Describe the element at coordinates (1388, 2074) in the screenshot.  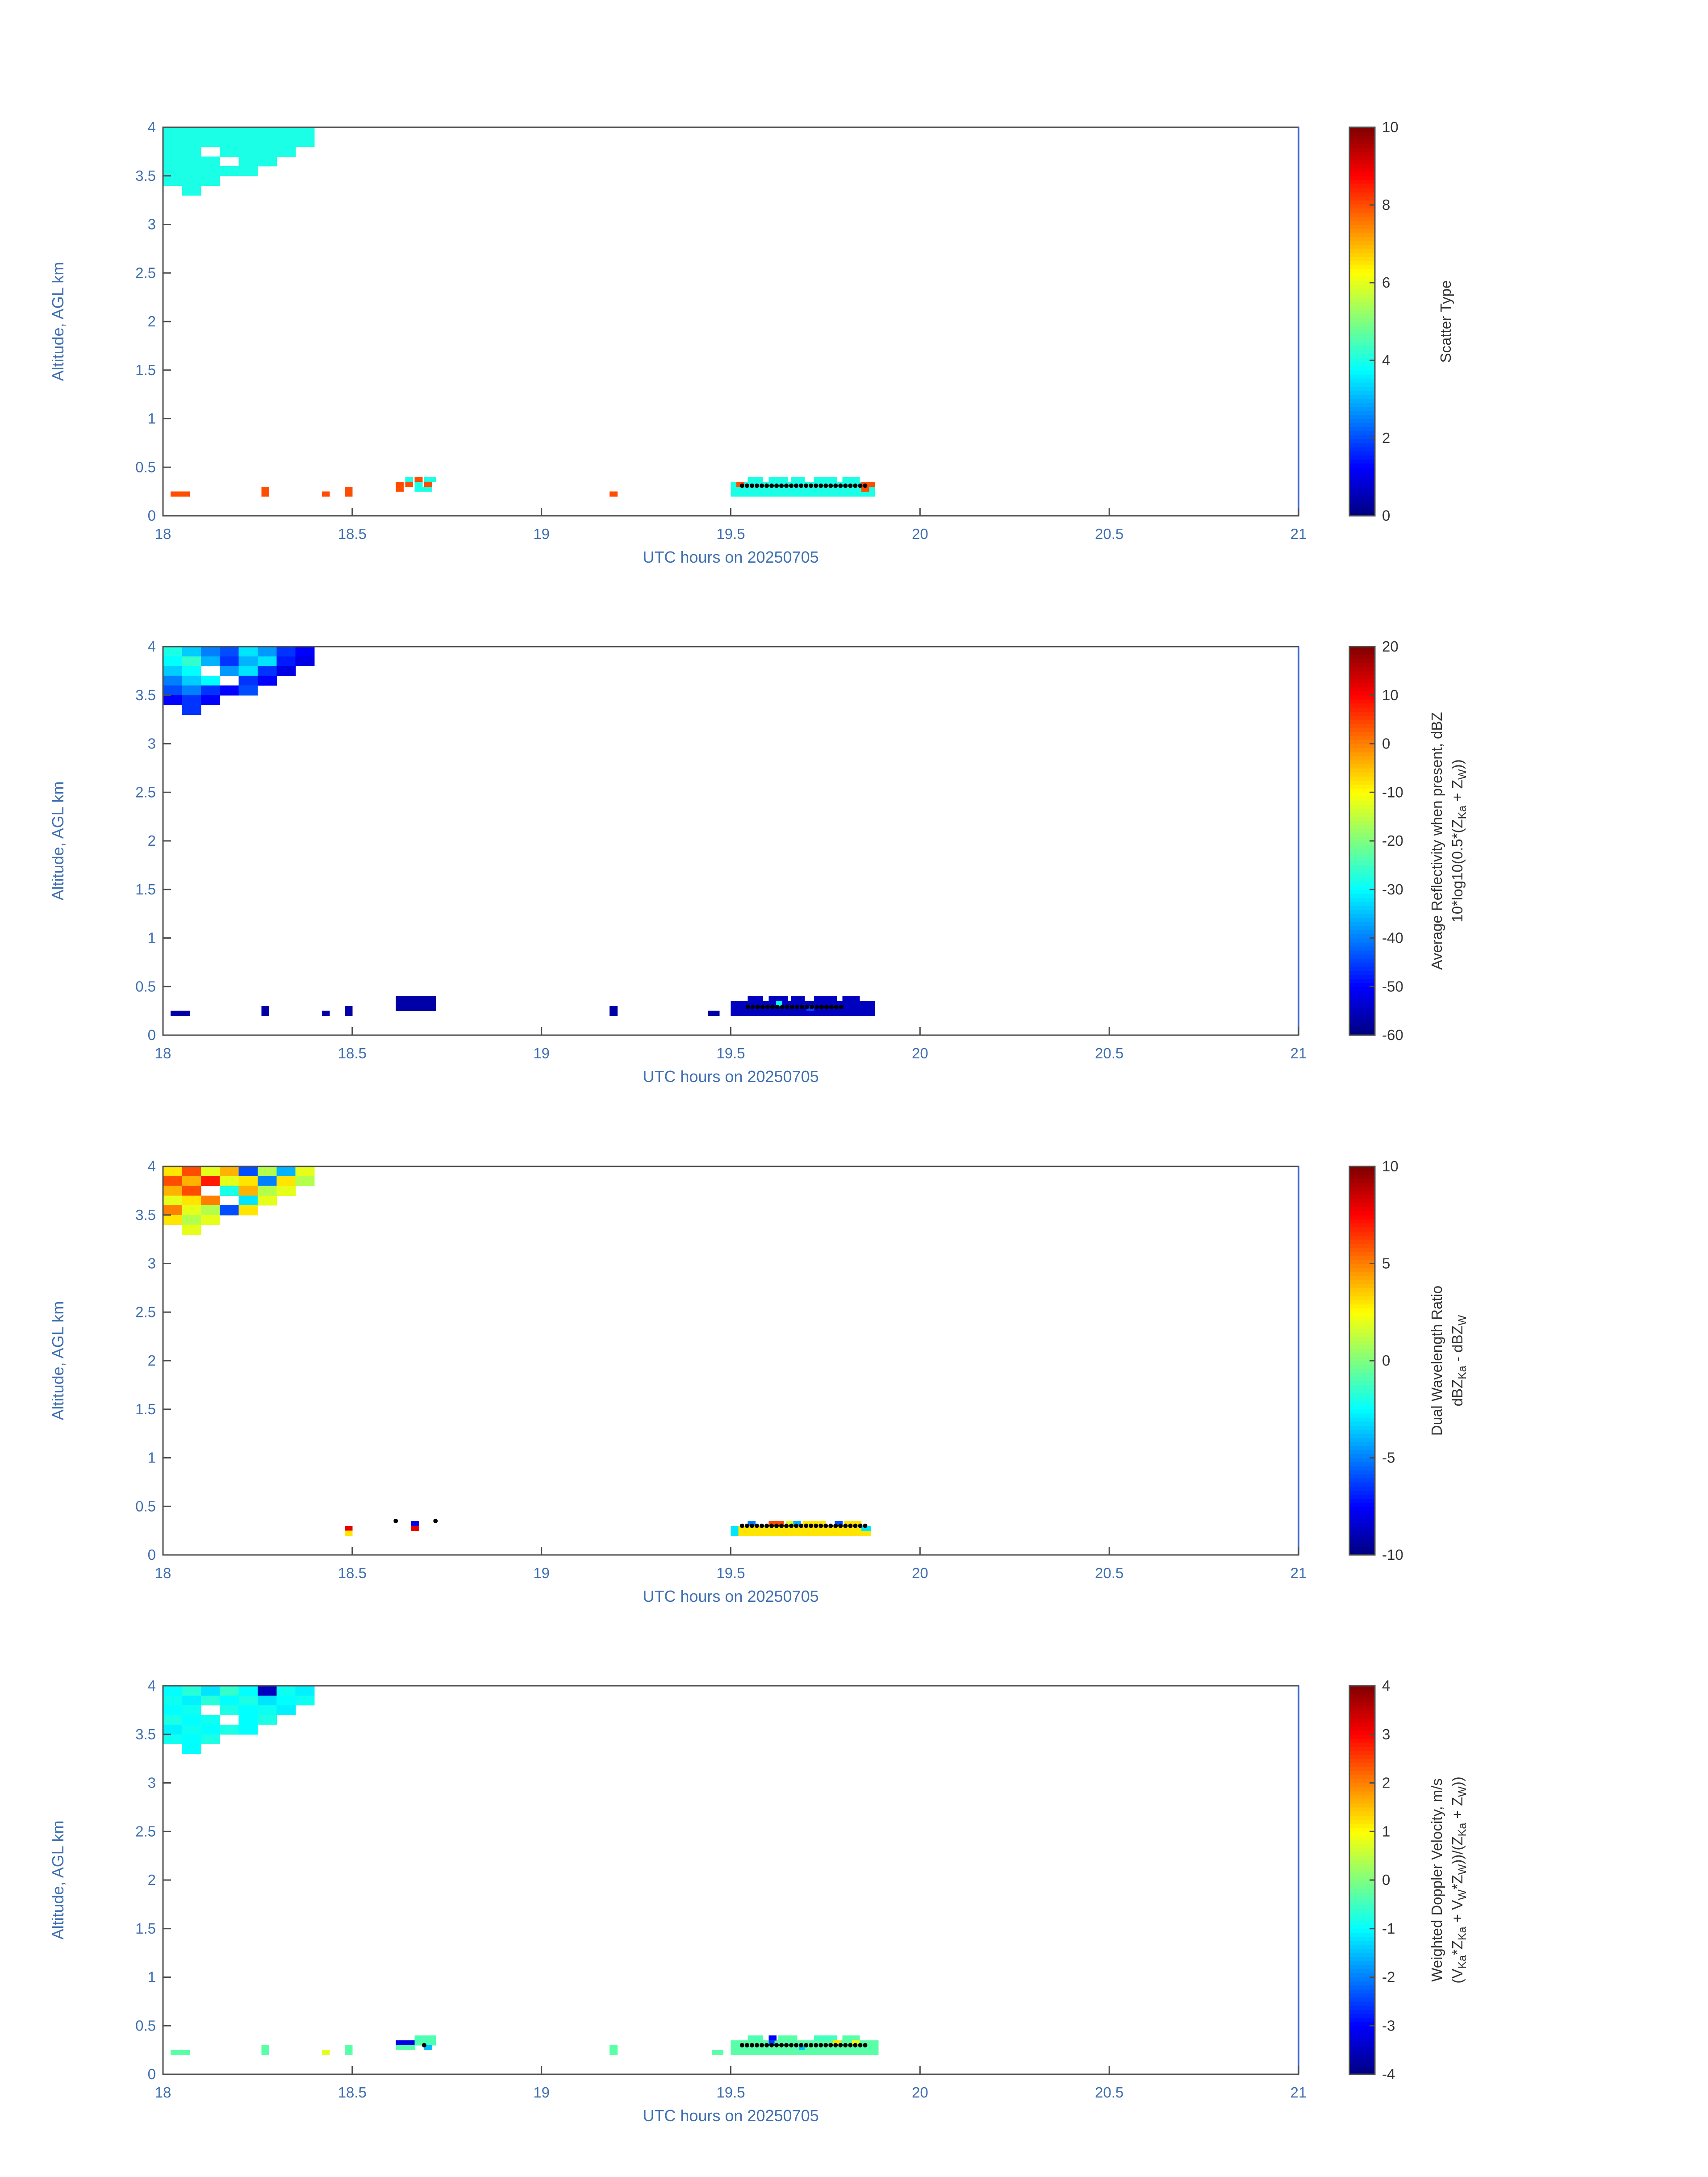
I see `colorbar-tick-label: -4` at that location.